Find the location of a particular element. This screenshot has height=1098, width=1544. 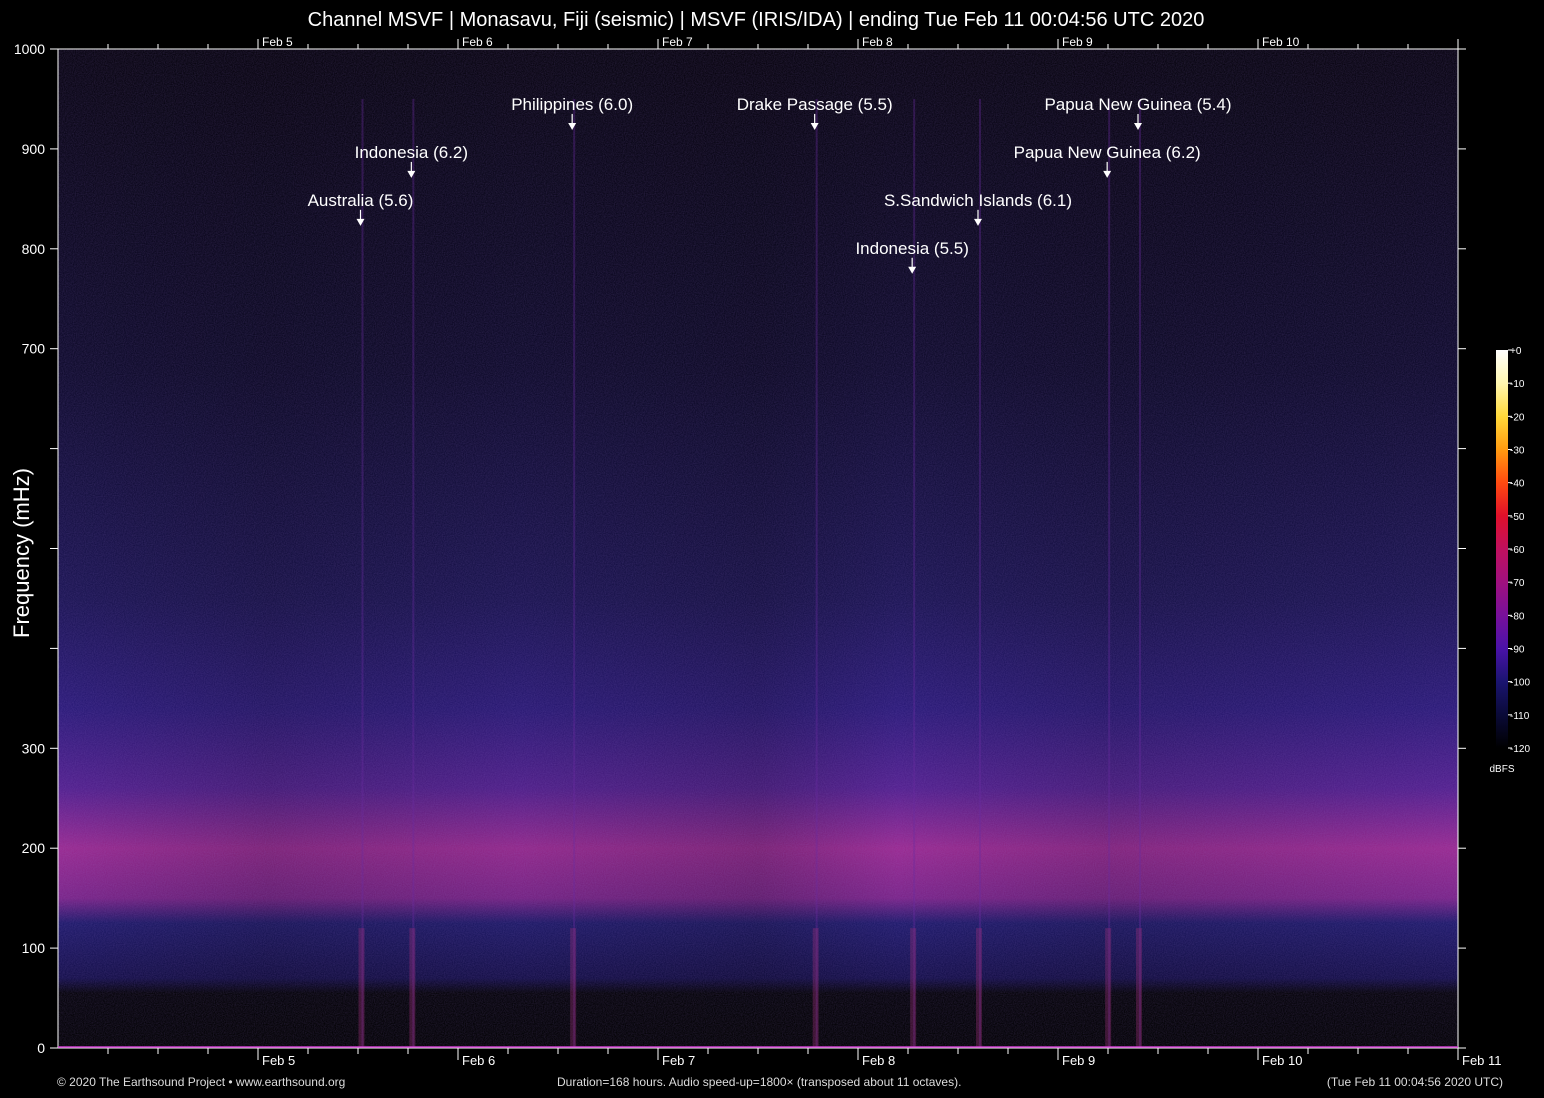

colorbar-tick-label: -120 is located at coordinates (1520, 749).